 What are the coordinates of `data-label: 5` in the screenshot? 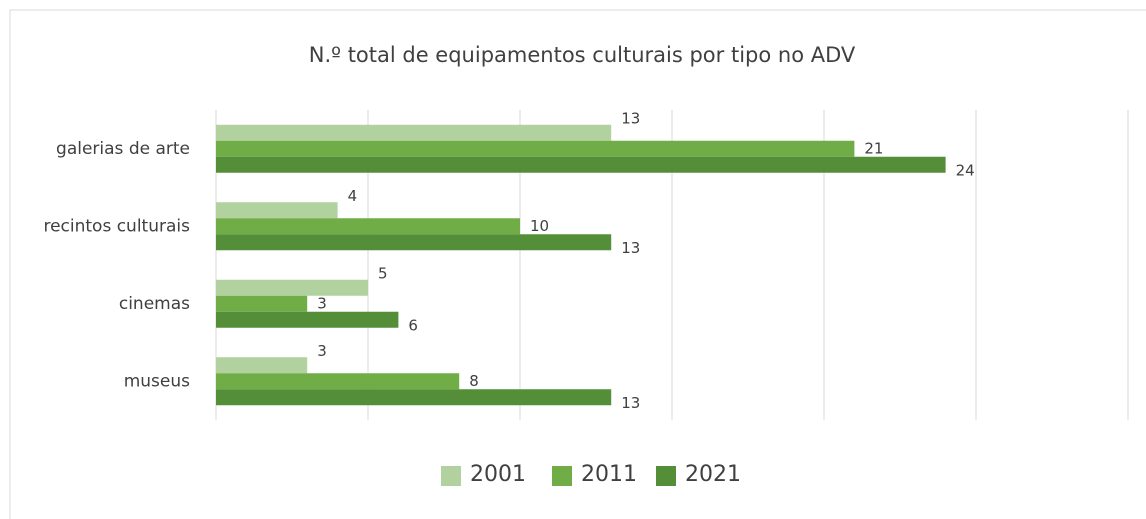 It's located at (383, 273).